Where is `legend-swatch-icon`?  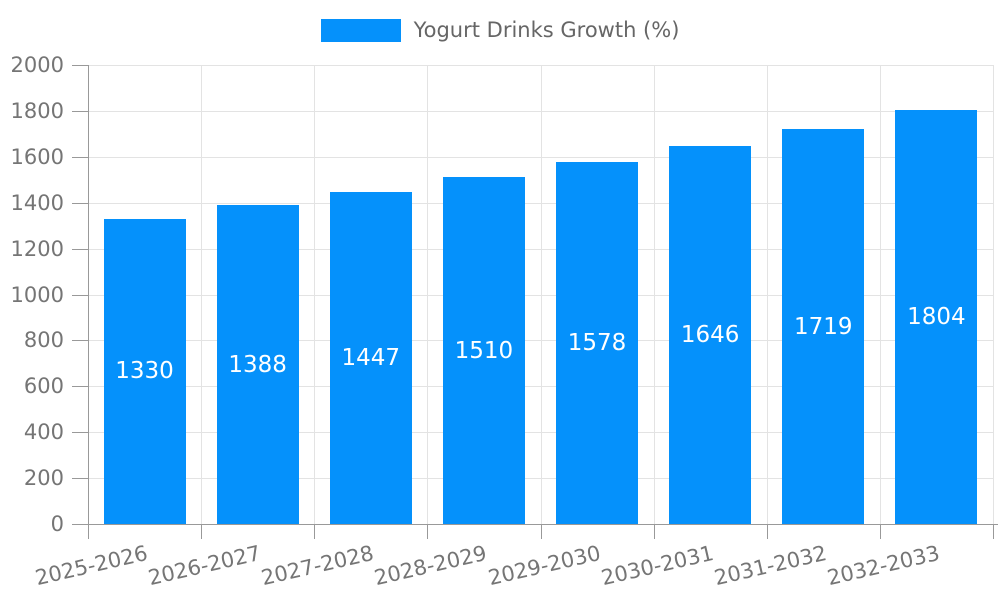
legend-swatch-icon is located at coordinates (360, 30).